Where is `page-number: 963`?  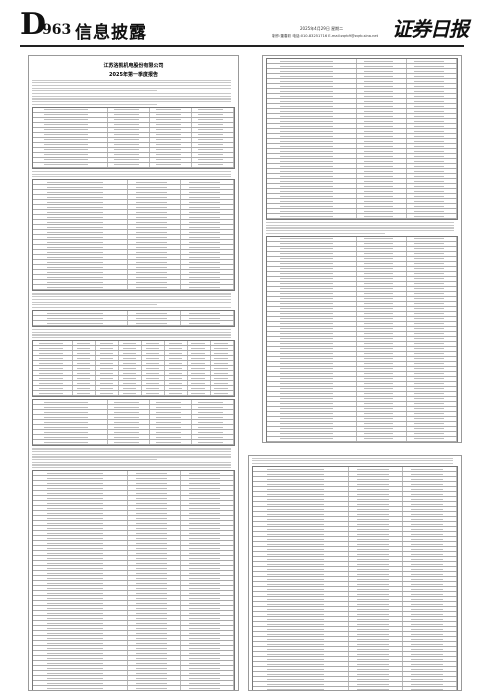
page-number: 963 is located at coordinates (57, 30).